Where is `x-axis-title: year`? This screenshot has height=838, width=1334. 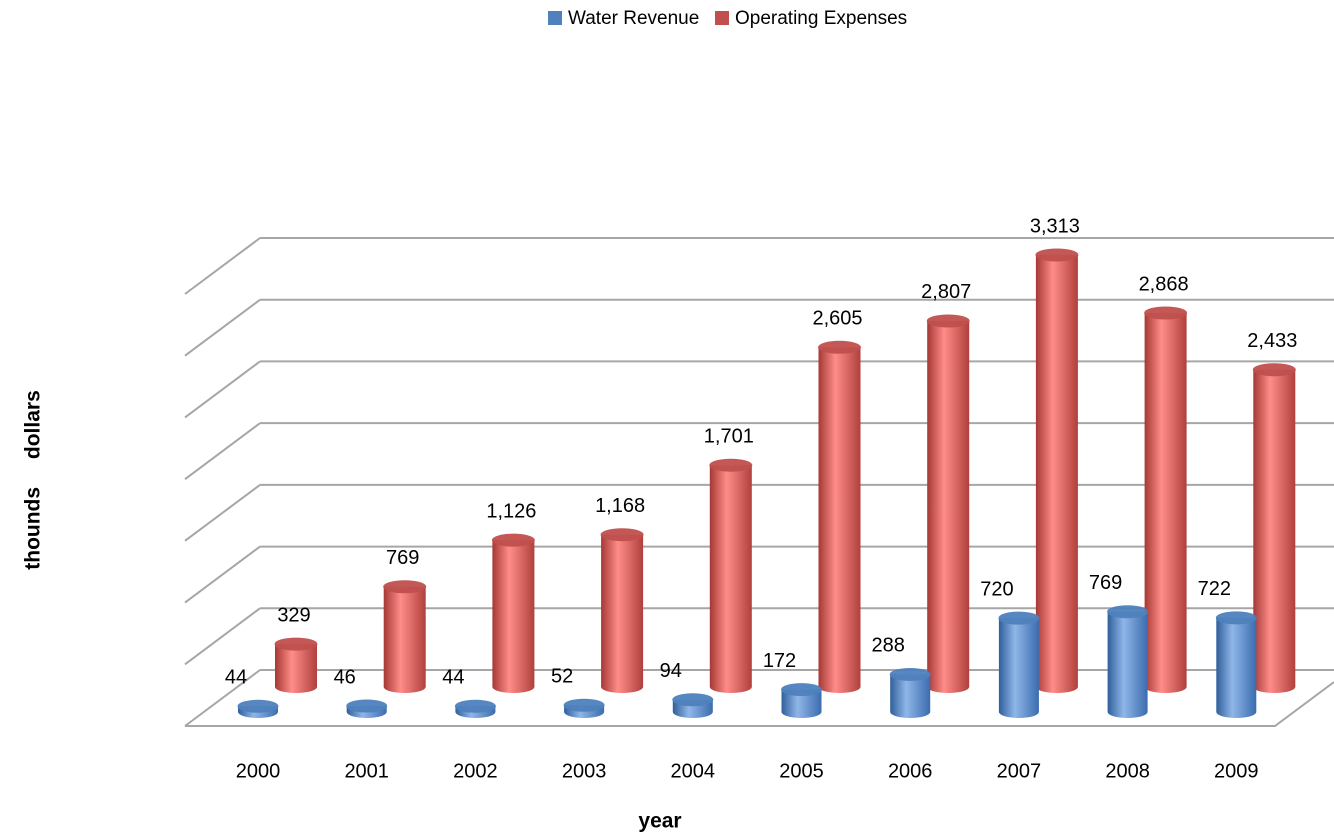
x-axis-title: year is located at coordinates (659, 821).